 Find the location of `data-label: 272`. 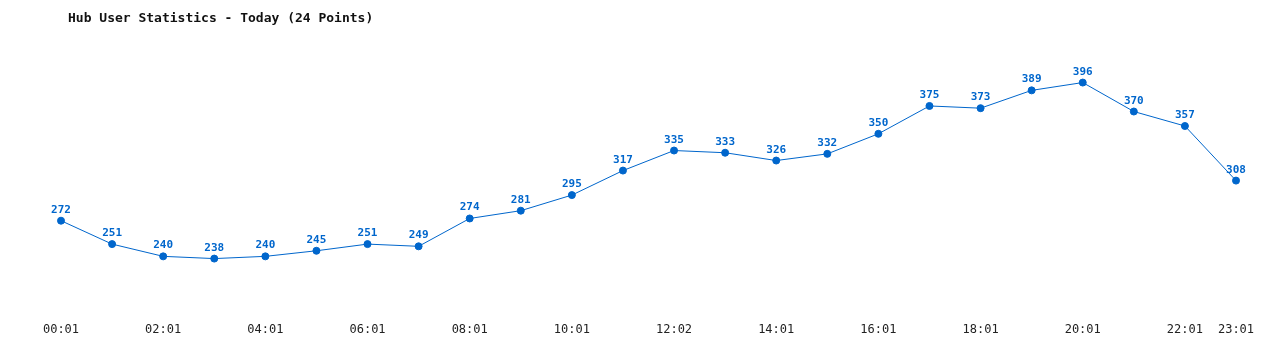

data-label: 272 is located at coordinates (61, 209).